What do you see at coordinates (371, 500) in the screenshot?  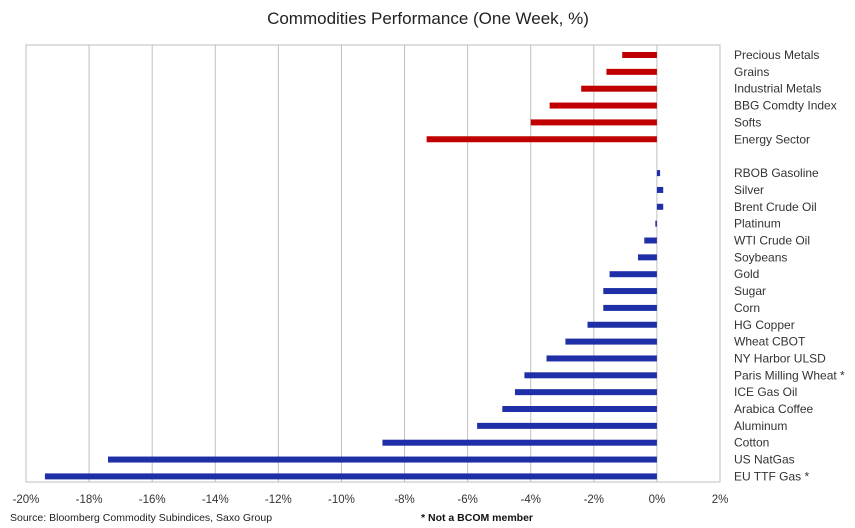 I see `x-tick-labels: -20% -18% -16% -14% -12% -10% -8% -6% -4% -2% 0% 2%` at bounding box center [371, 500].